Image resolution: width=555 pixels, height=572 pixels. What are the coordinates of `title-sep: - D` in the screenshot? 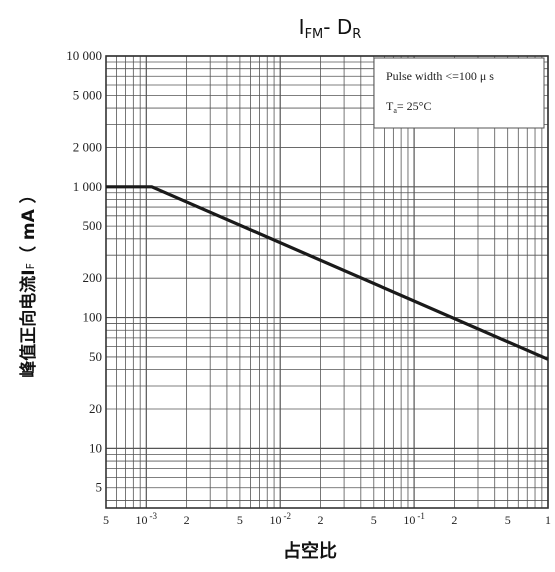 It's located at (337, 27).